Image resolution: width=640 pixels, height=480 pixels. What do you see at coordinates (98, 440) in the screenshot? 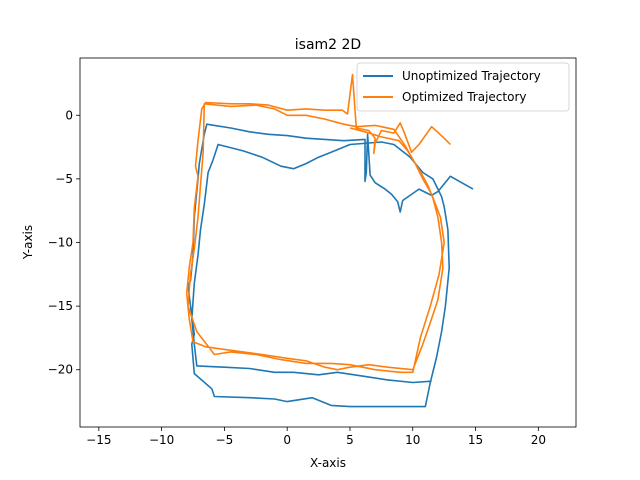
I see `x-tick-label: −15` at bounding box center [98, 440].